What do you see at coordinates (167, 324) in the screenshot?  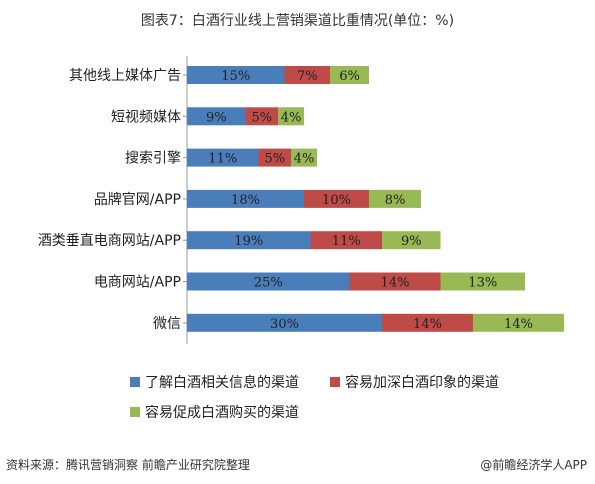 I see `category-label: 微信` at bounding box center [167, 324].